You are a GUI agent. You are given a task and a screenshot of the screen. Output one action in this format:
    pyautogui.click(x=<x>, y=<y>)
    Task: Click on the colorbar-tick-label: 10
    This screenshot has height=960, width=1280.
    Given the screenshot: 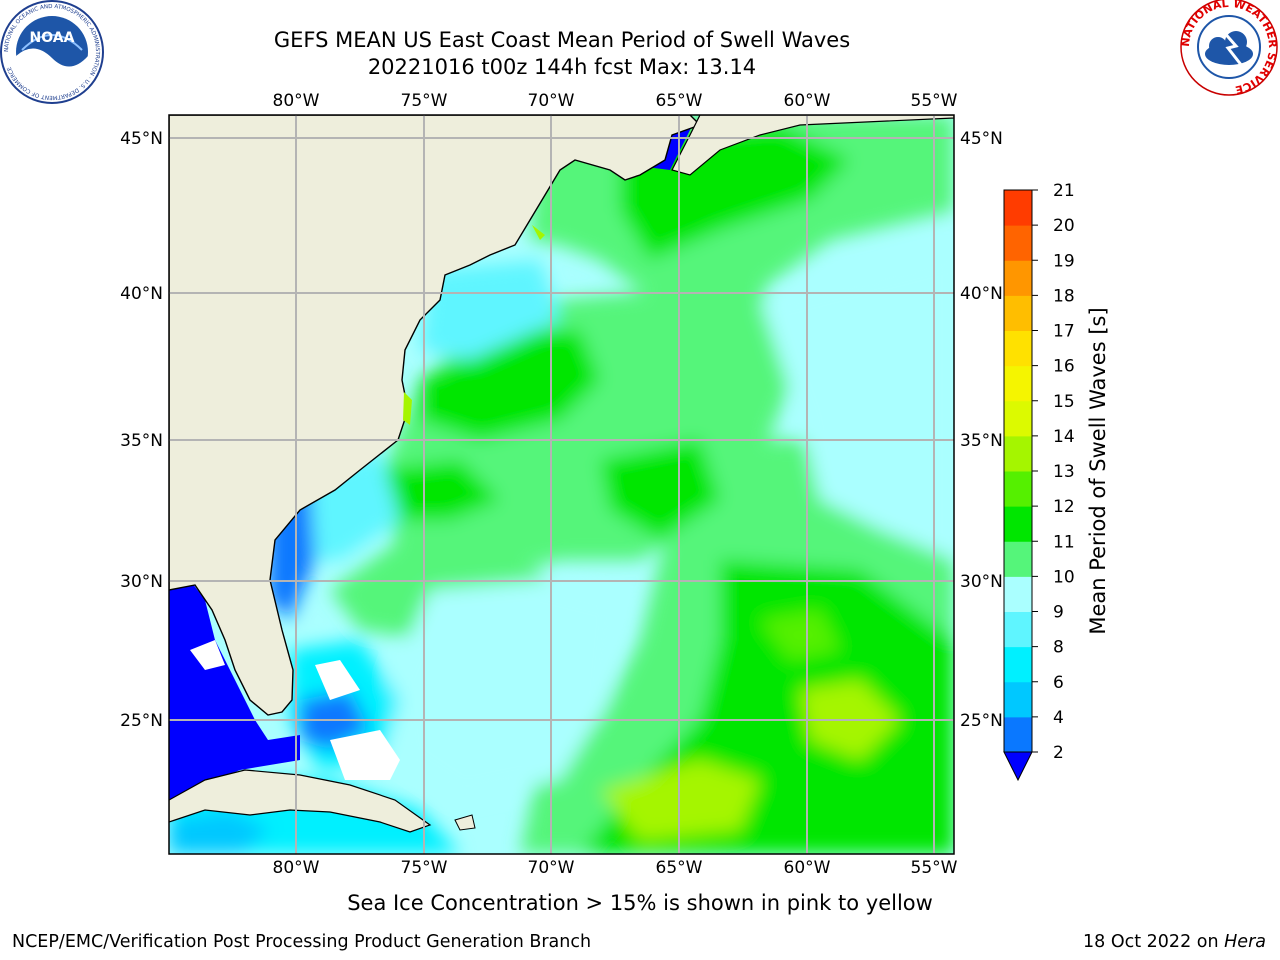 What is the action you would take?
    pyautogui.click(x=1064, y=577)
    